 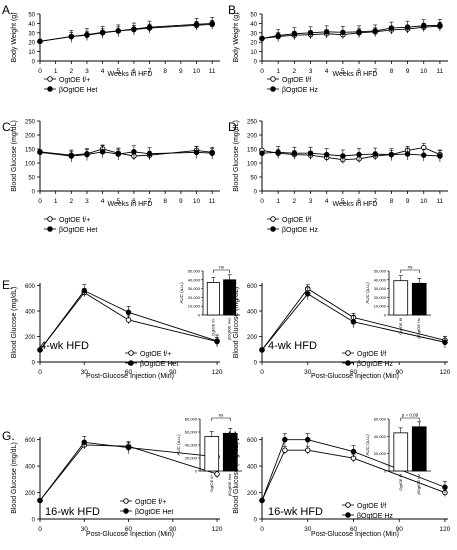 I want to click on inset-category-label: βOgtOE Het, so click(x=229, y=328).